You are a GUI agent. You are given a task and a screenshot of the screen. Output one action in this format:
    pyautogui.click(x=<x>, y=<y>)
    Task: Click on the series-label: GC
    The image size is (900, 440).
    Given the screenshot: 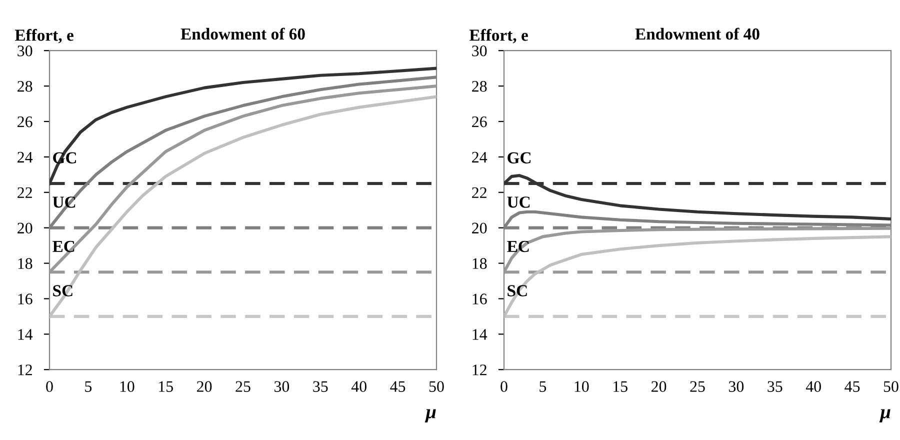 What is the action you would take?
    pyautogui.click(x=519, y=158)
    